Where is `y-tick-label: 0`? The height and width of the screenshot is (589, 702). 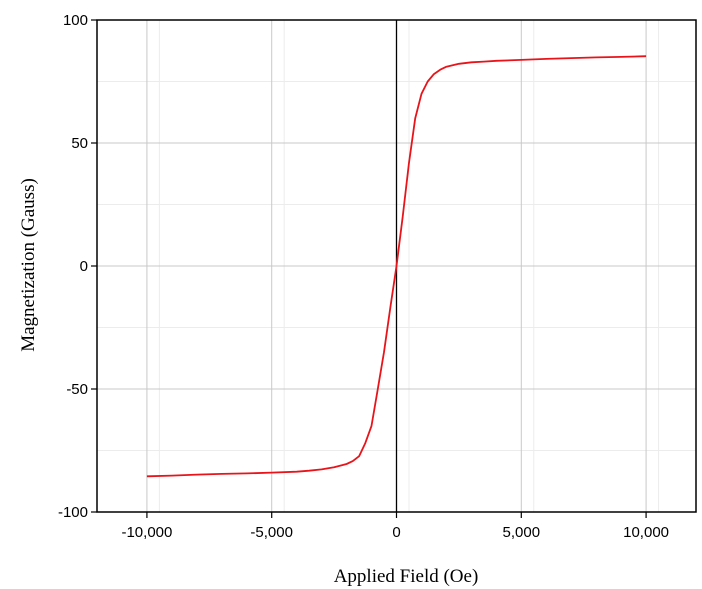 y-tick-label: 0 is located at coordinates (84, 266).